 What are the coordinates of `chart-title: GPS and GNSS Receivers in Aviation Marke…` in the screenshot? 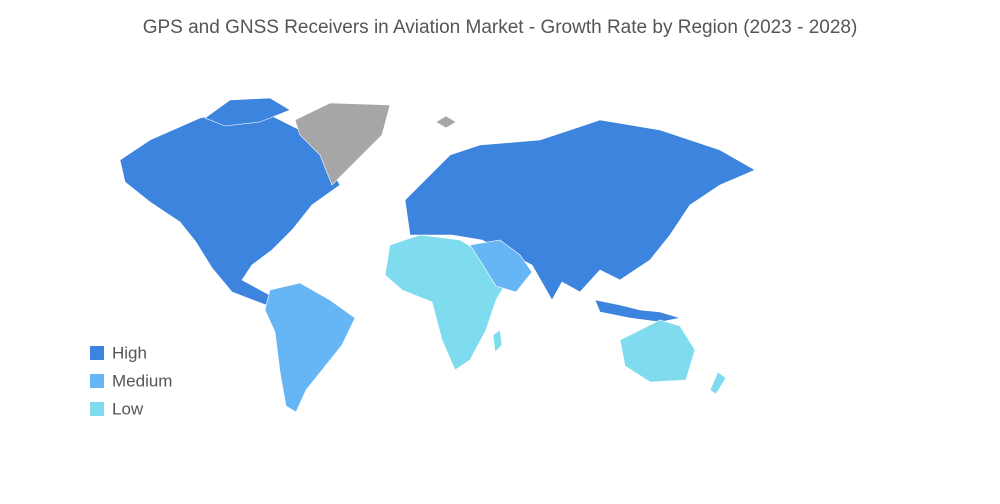 It's located at (500, 27).